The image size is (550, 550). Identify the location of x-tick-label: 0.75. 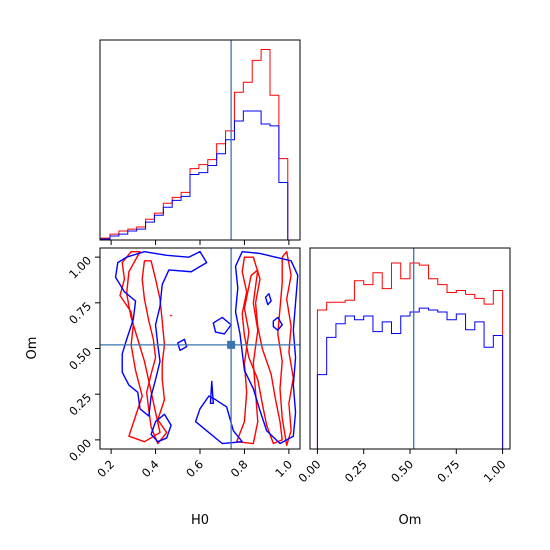
(448, 471).